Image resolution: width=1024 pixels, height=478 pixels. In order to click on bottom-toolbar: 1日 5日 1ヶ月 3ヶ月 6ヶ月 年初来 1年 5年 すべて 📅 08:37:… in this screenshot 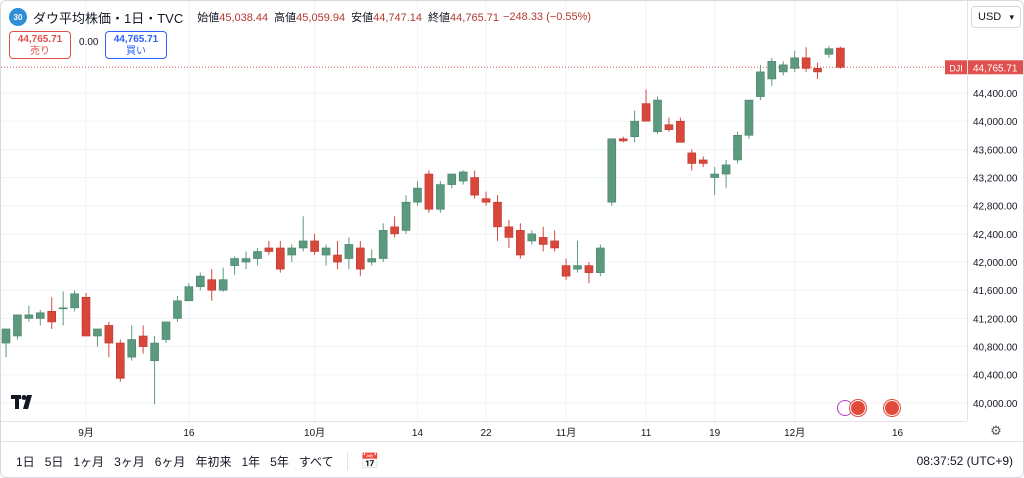, I will do `click(512, 459)`.